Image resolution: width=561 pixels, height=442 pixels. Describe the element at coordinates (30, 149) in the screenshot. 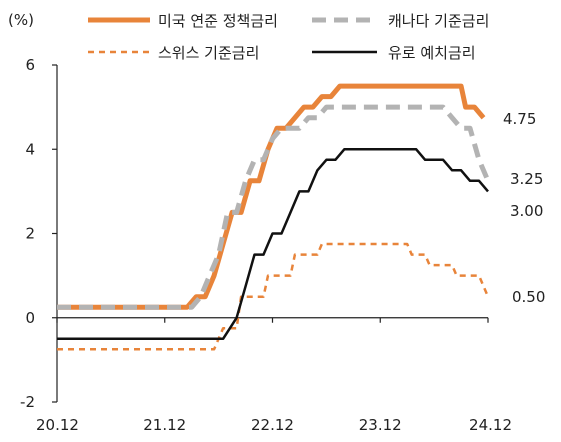

I see `y-tick-label: 4` at that location.